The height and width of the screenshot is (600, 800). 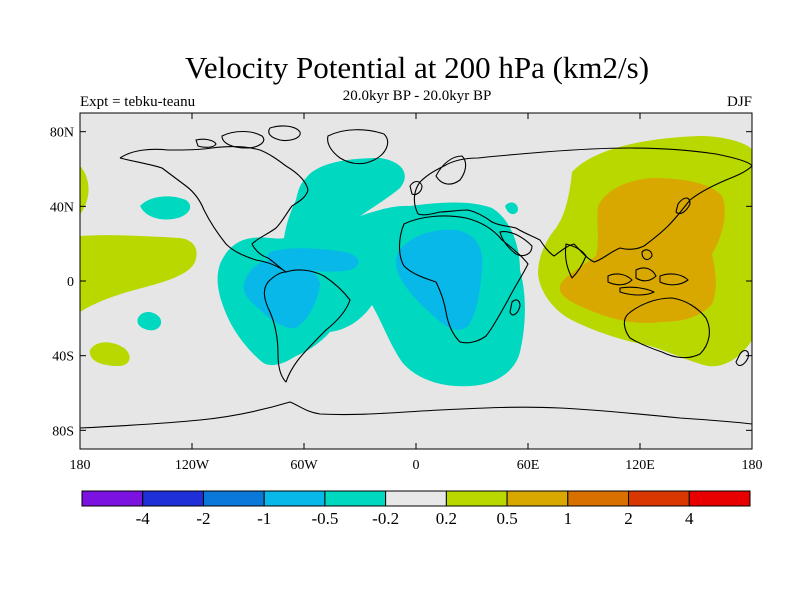 I want to click on coastline-greenland, so click(x=358, y=147).